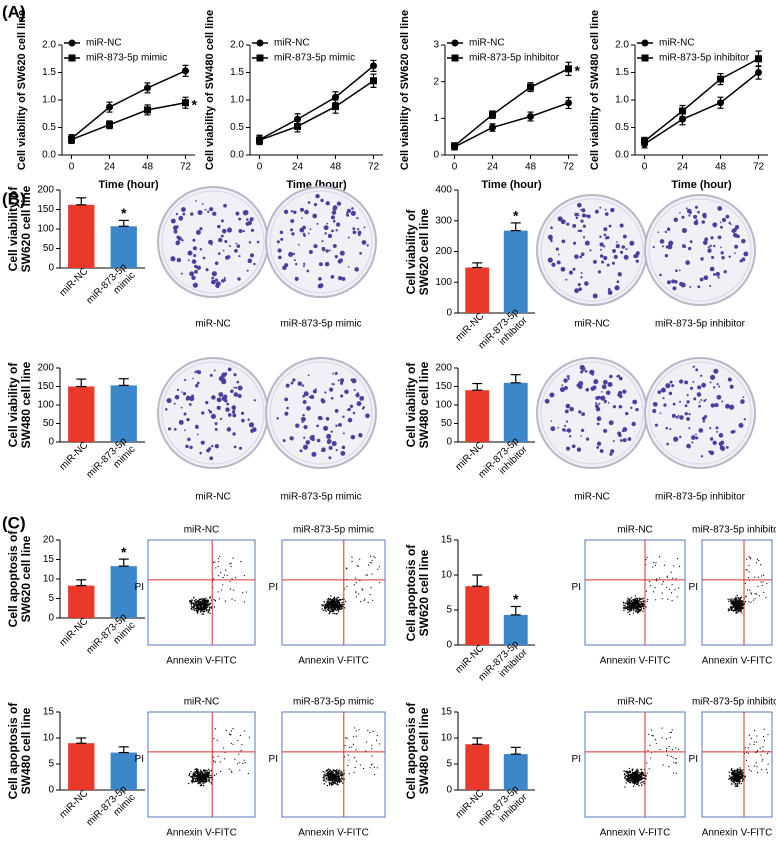  What do you see at coordinates (405, 90) in the screenshot?
I see `y-axis-label: Cell viability of SW620 cell line` at bounding box center [405, 90].